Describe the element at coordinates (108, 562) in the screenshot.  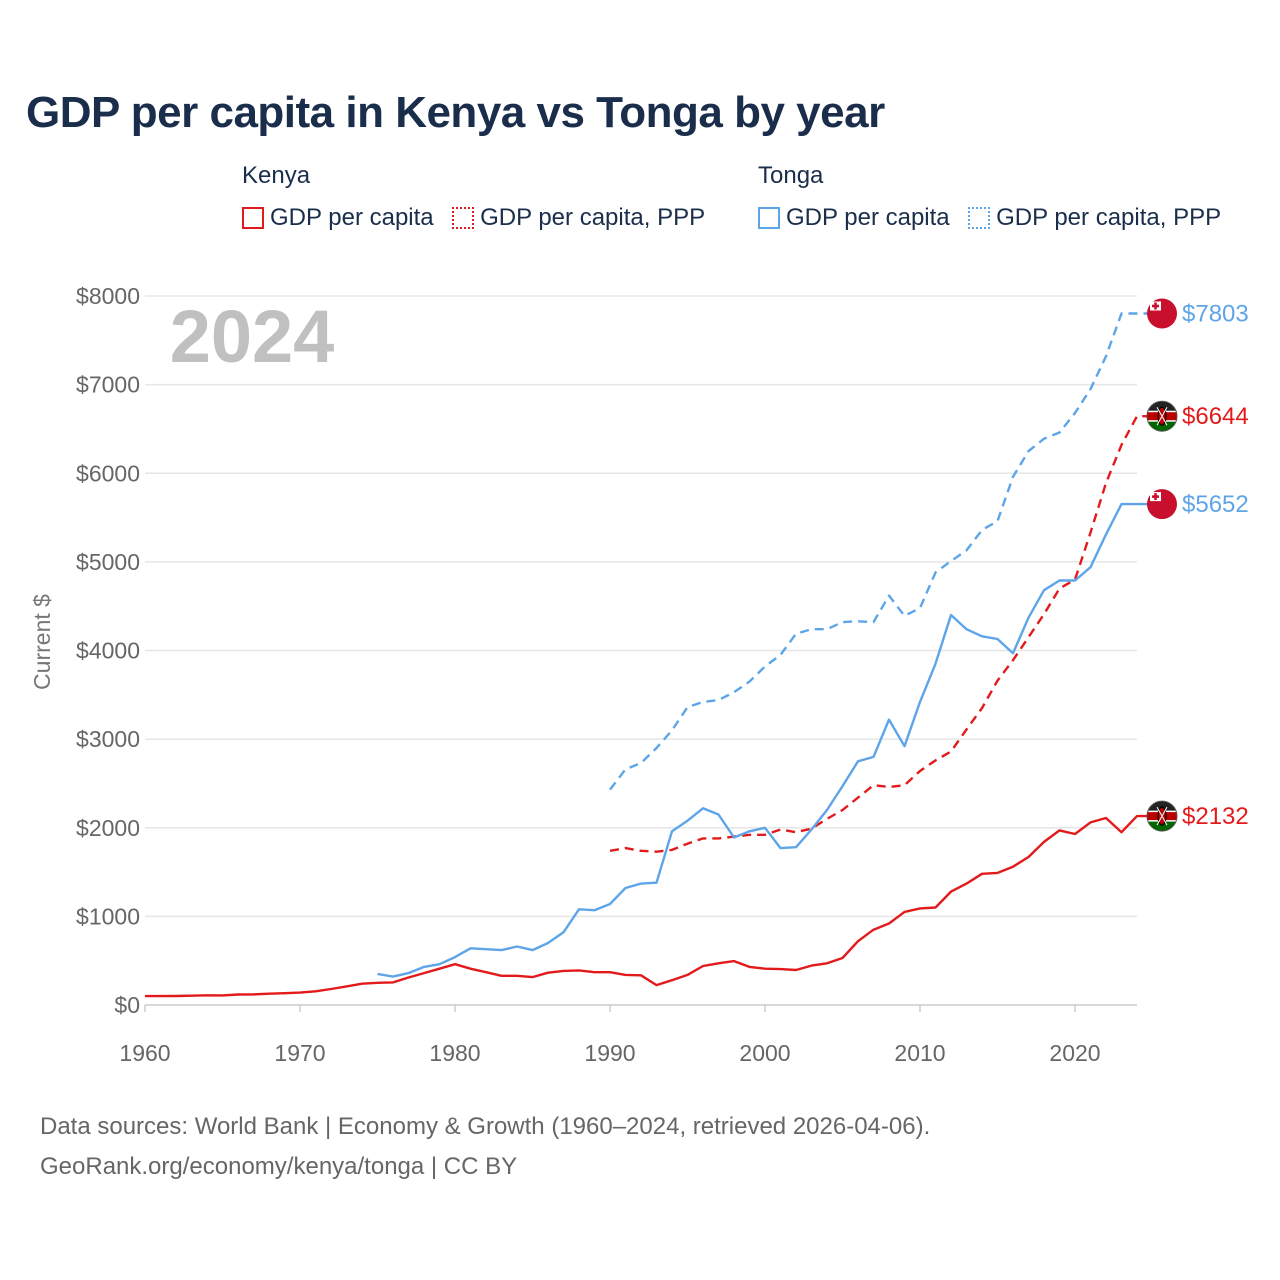
I see `y-tick-label: $5000` at that location.